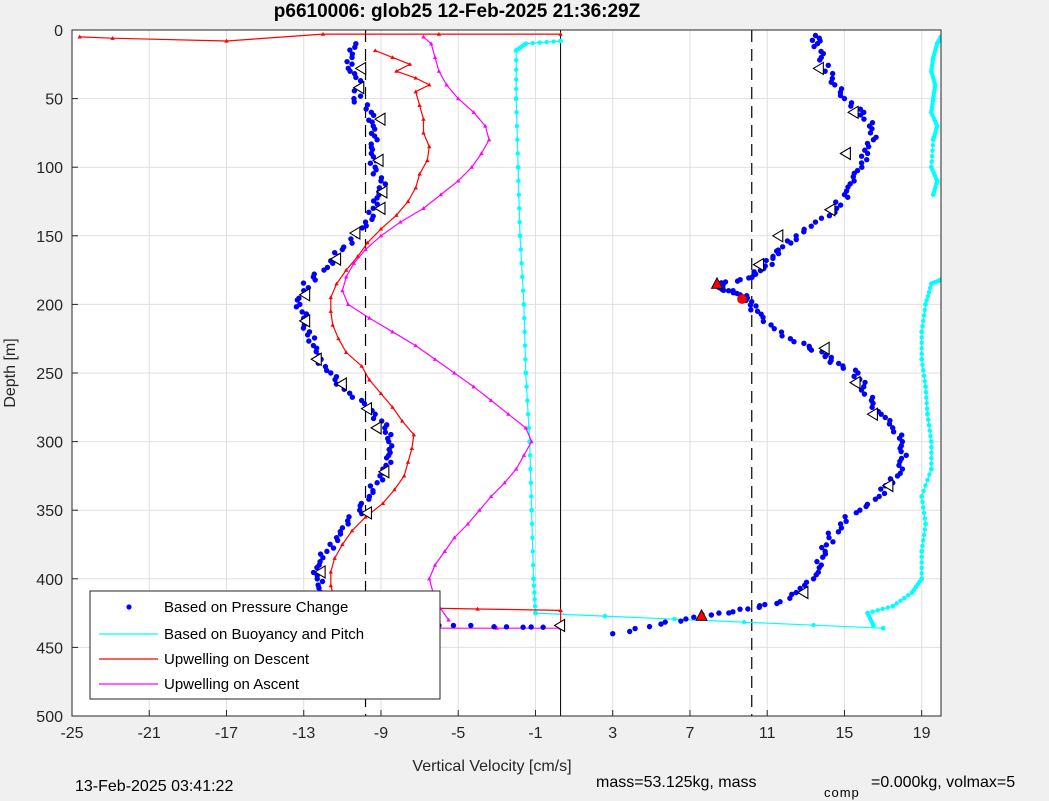 Image resolution: width=1049 pixels, height=801 pixels. I want to click on y-tick-label: 0, so click(58, 31).